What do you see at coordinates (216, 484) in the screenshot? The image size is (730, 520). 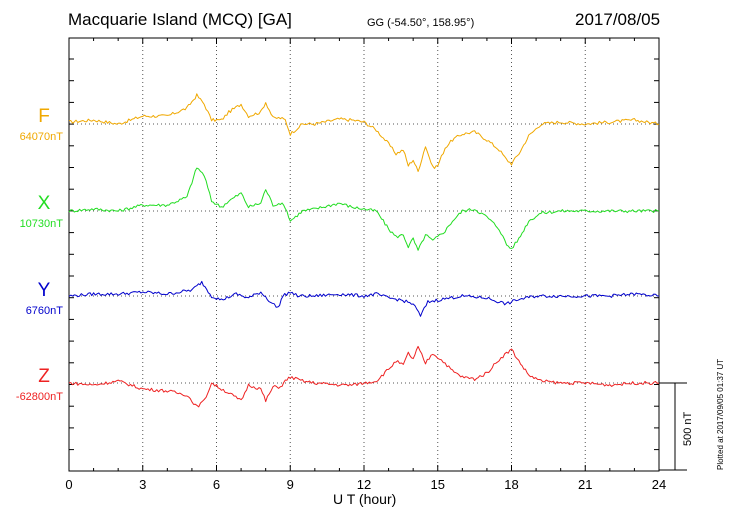 I see `x-tick-label: 6` at bounding box center [216, 484].